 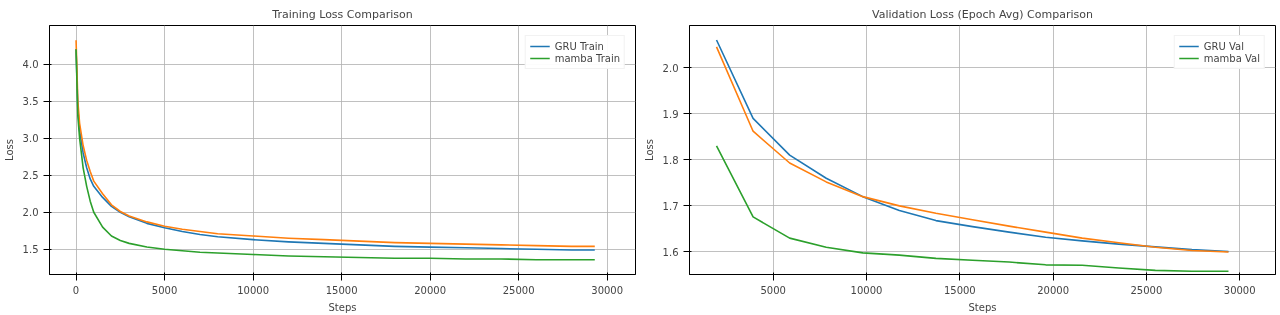 I want to click on legend-label: mamba Val, so click(x=1231, y=58).